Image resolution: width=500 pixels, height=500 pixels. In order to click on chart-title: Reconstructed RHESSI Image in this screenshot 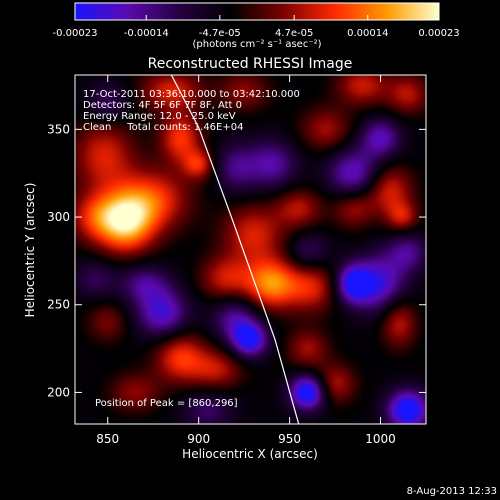, I will do `click(250, 64)`.